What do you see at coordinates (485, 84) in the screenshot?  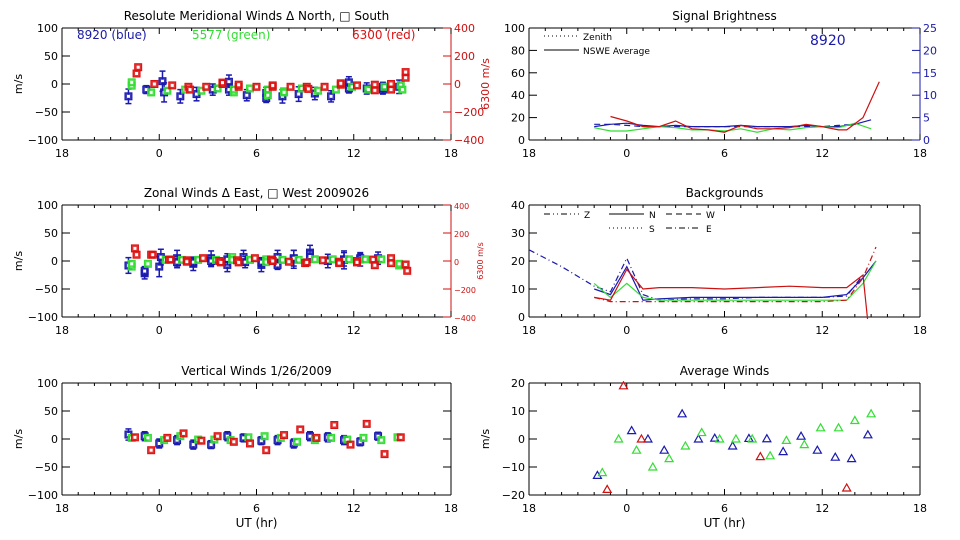 I see `y-axis-right-label: 6300 m/s` at bounding box center [485, 84].